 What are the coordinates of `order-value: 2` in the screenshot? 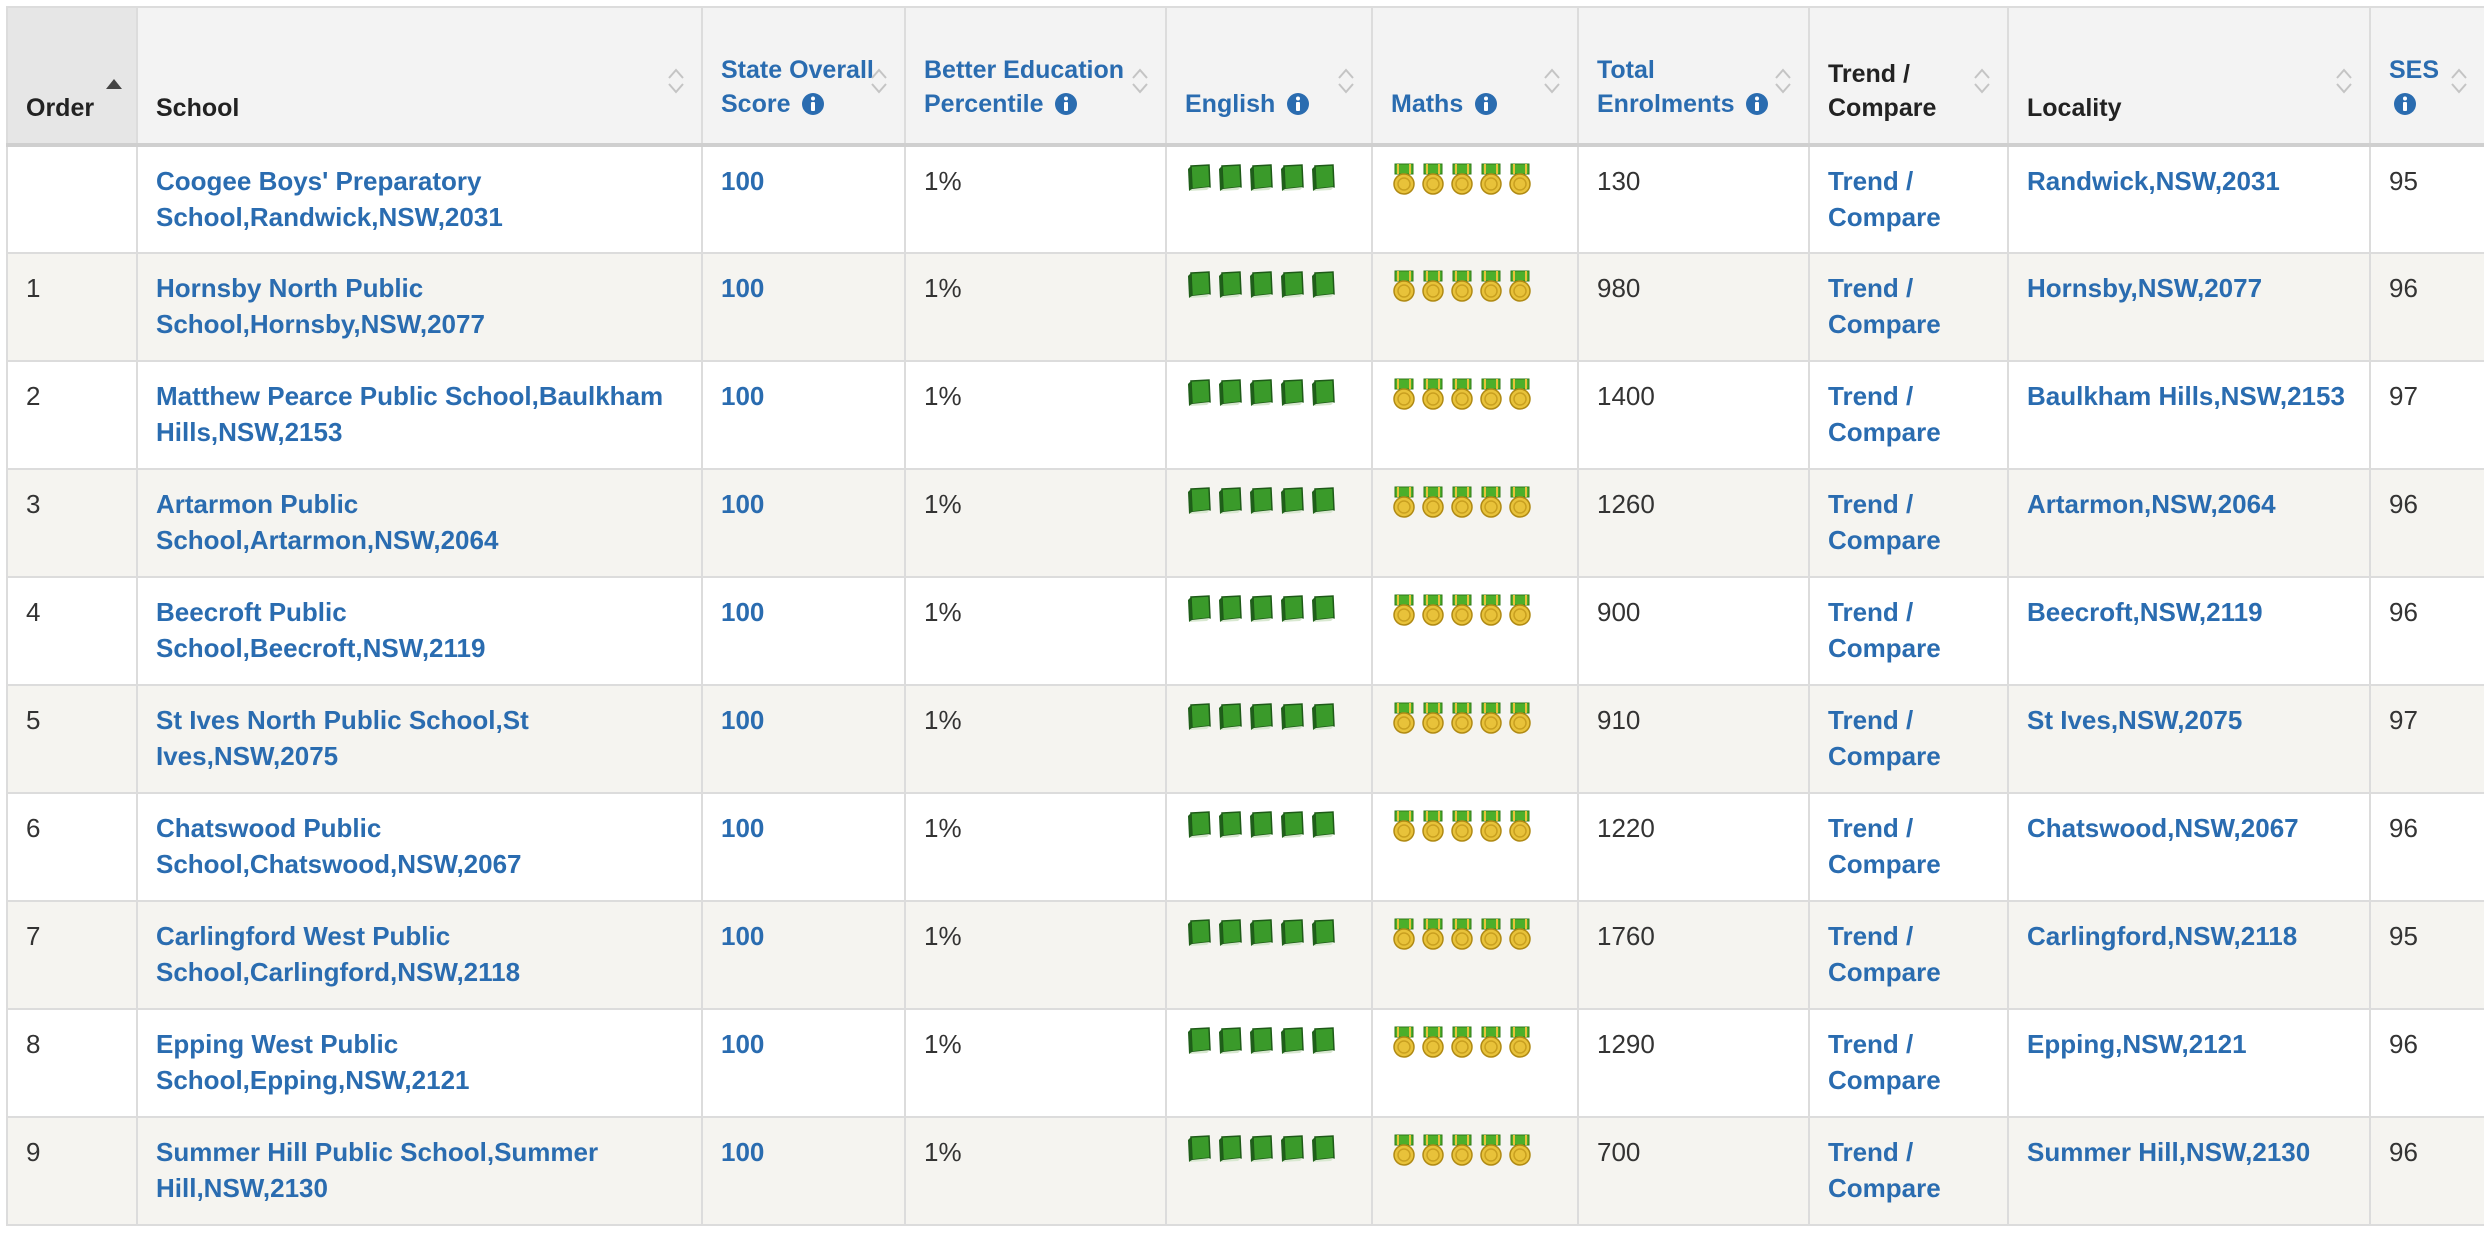 It's located at (33, 396).